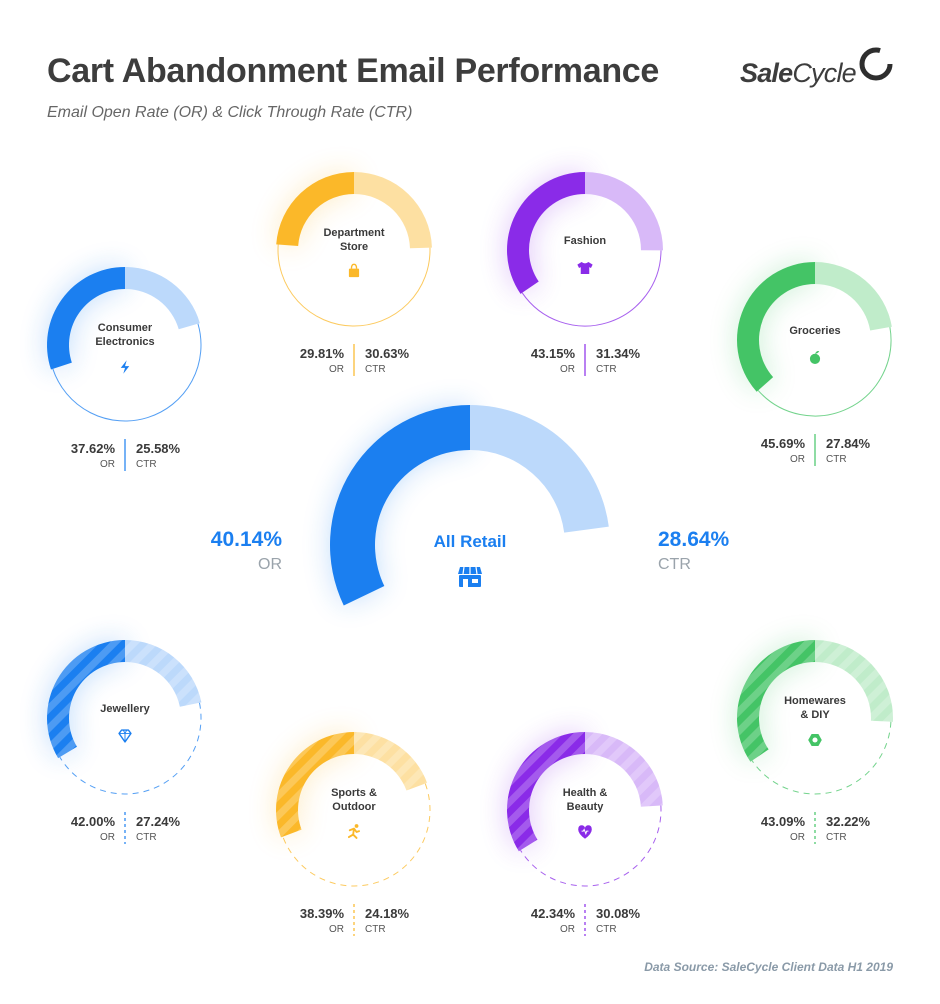 The image size is (940, 1004). What do you see at coordinates (353, 71) in the screenshot?
I see `chart-title: Cart Abandonment Email Performance` at bounding box center [353, 71].